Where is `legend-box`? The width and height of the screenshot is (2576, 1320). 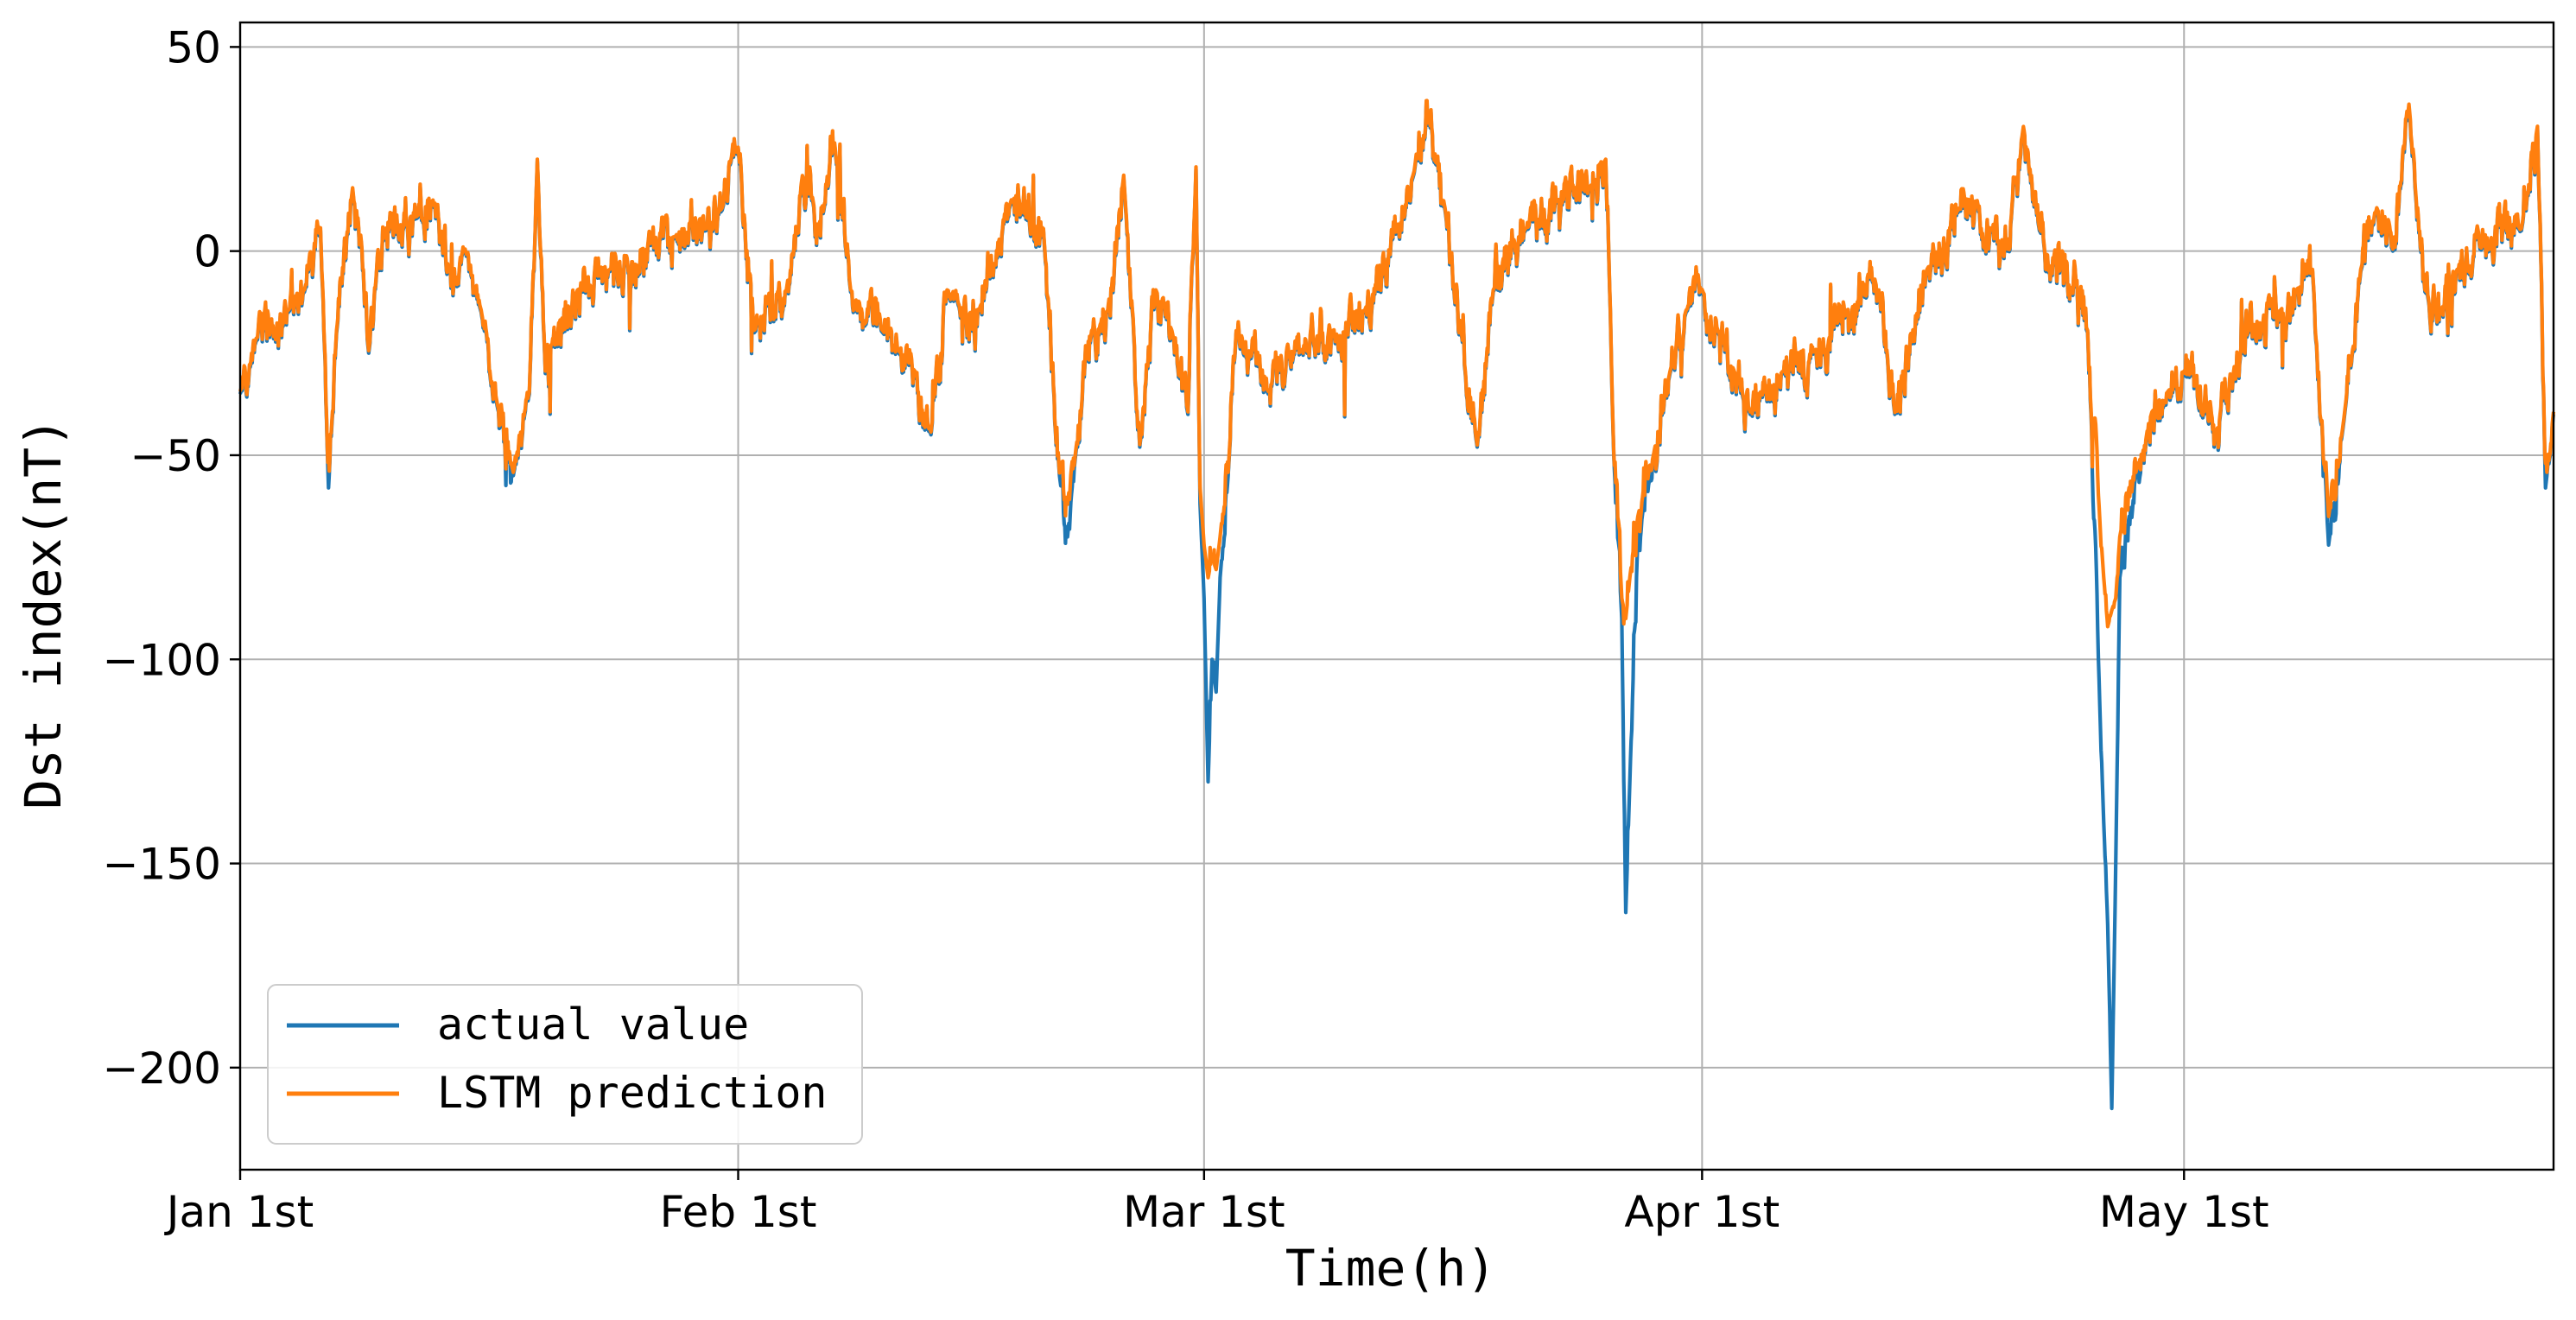 legend-box is located at coordinates (565, 1064).